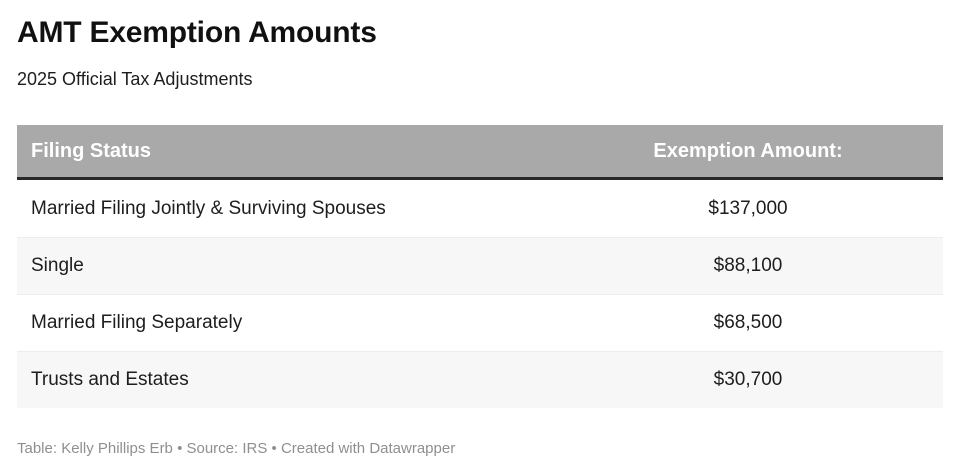 The image size is (958, 476). Describe the element at coordinates (748, 150) in the screenshot. I see `column-header-exemption-amount: Exemption Amount:` at that location.